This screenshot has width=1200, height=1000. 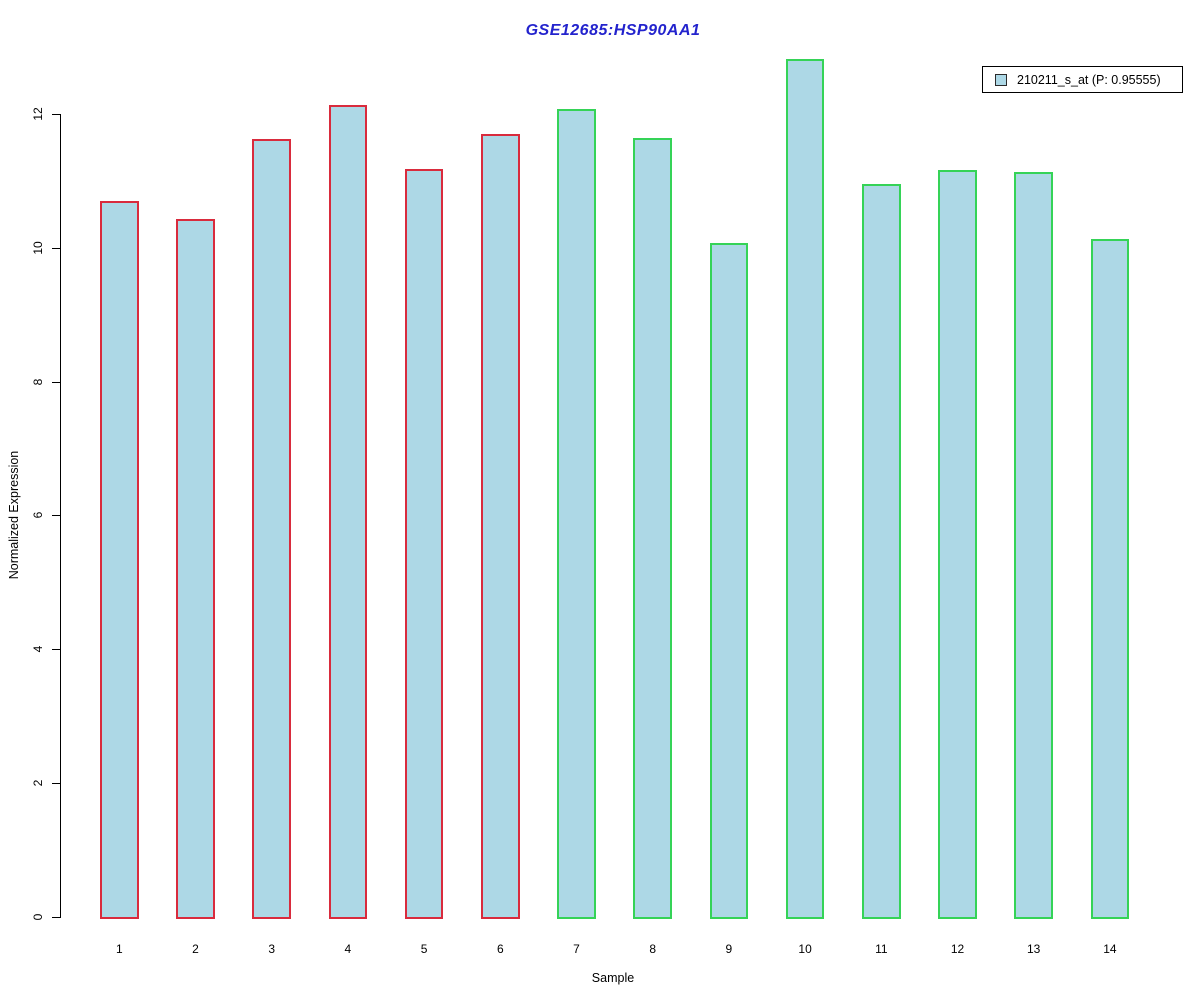 I want to click on y-tick-label: 0, so click(x=38, y=917).